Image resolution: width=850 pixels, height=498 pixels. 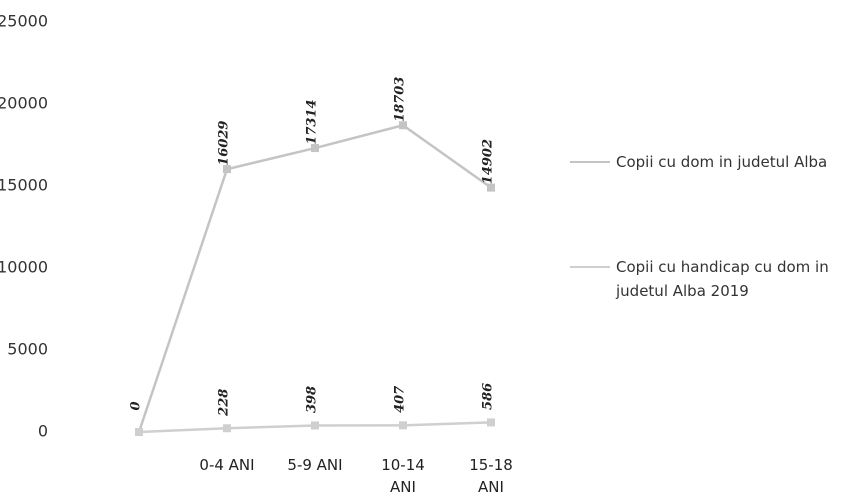 I want to click on y-tick-label: 10000, so click(x=24, y=267).